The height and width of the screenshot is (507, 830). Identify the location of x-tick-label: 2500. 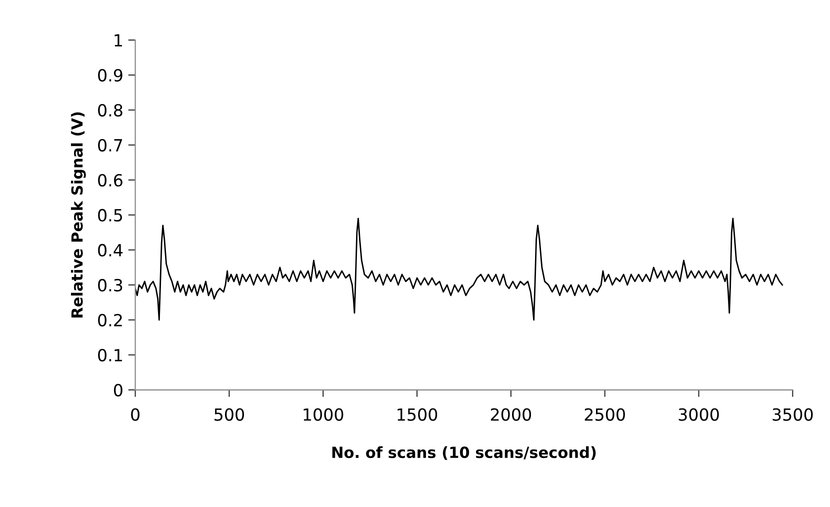
(604, 414).